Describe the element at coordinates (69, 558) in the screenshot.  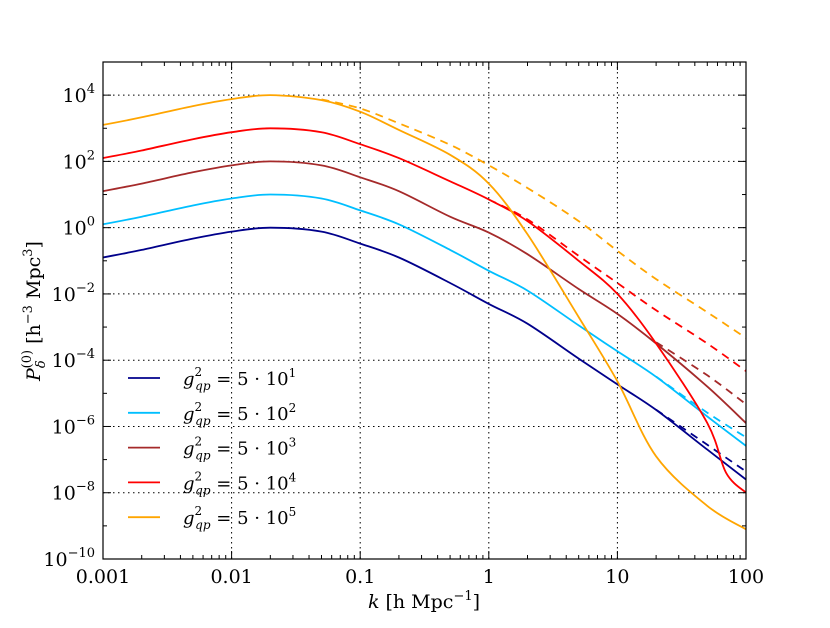
I see `y-tick-label: 10⁻¹⁰` at that location.